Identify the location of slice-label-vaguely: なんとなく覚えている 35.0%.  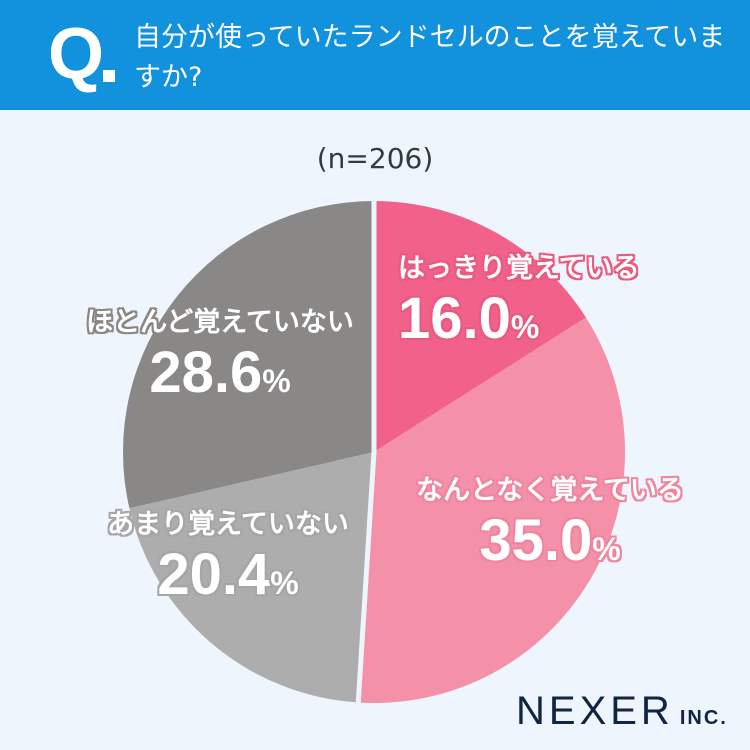
(550, 528).